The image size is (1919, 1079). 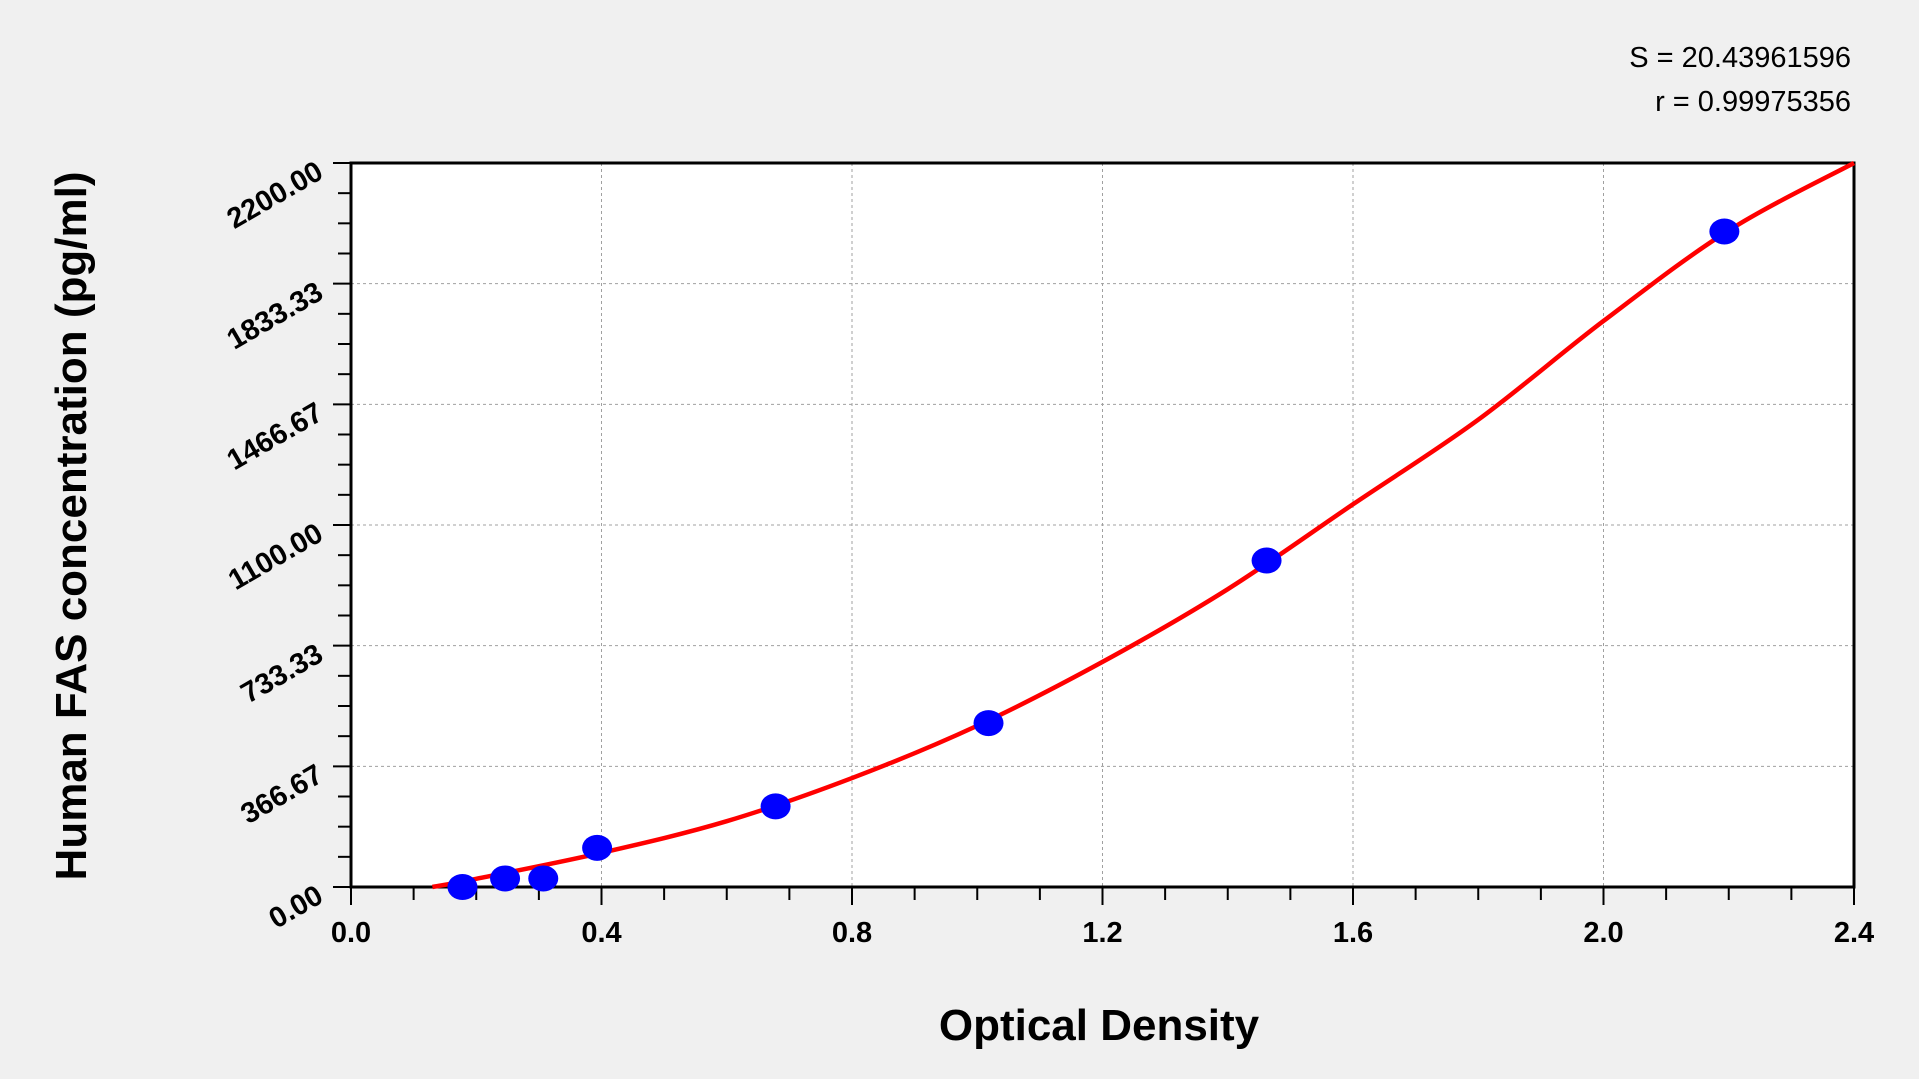 I want to click on y-tick-label: 733.33, so click(x=282, y=674).